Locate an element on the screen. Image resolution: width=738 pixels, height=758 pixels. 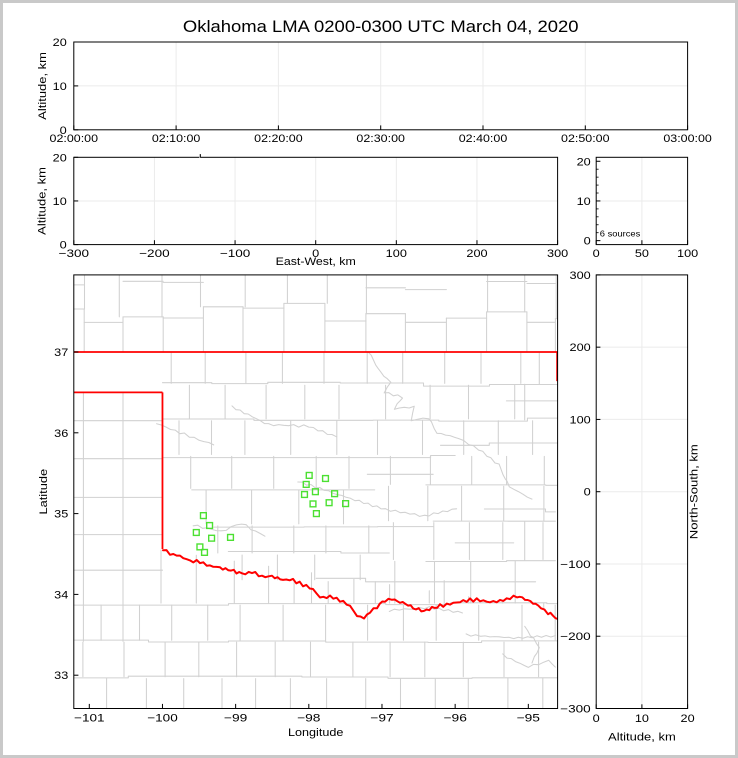
svg-text: 02:30:00 is located at coordinates (380, 139).